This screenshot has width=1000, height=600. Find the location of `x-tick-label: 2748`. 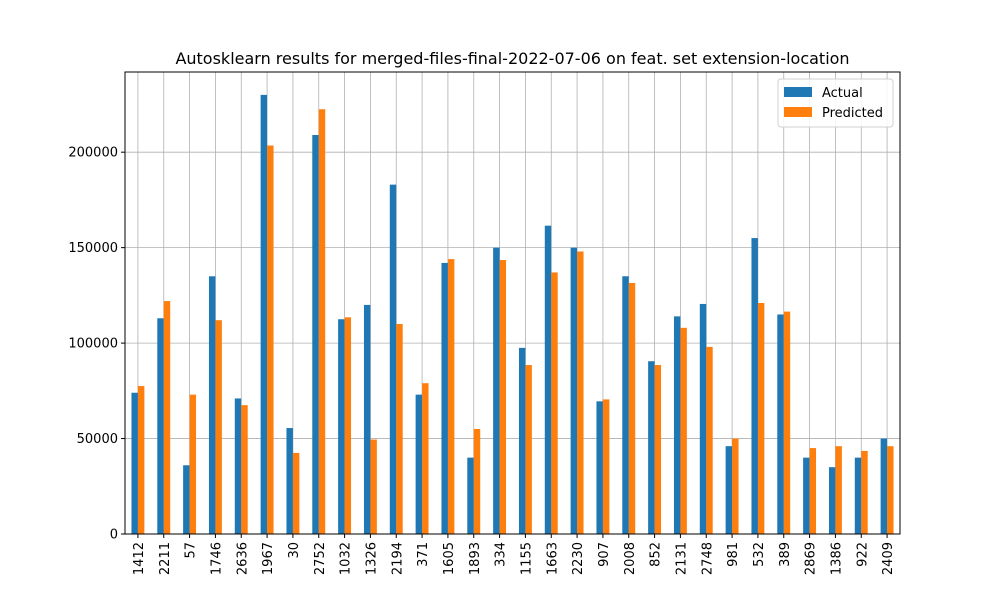

x-tick-label: 2748 is located at coordinates (707, 558).